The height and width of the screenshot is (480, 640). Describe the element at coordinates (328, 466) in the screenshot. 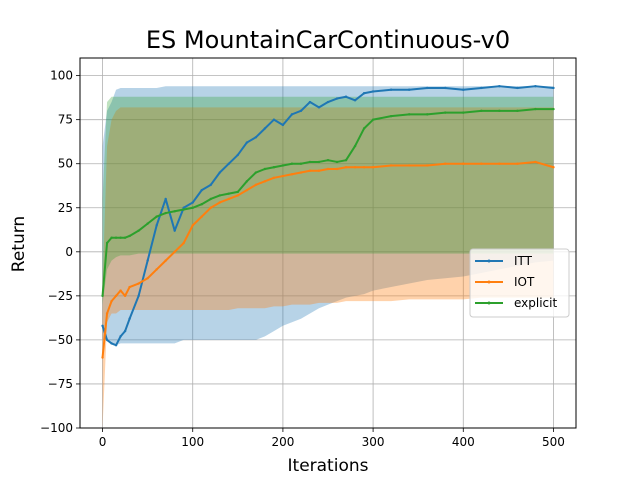

I see `x-axis-label: Iterations` at that location.